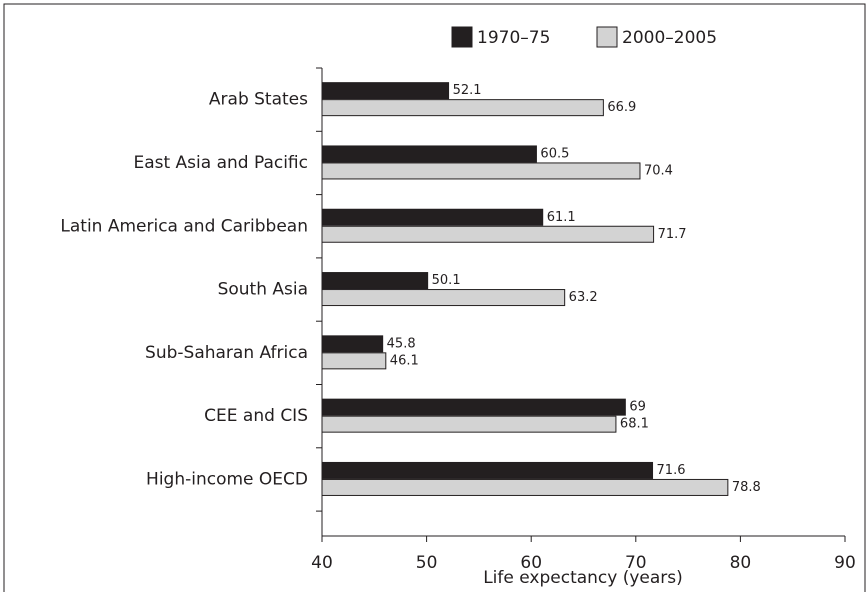  What do you see at coordinates (184, 226) in the screenshot?
I see `category-label: Latin America and Caribbean` at bounding box center [184, 226].